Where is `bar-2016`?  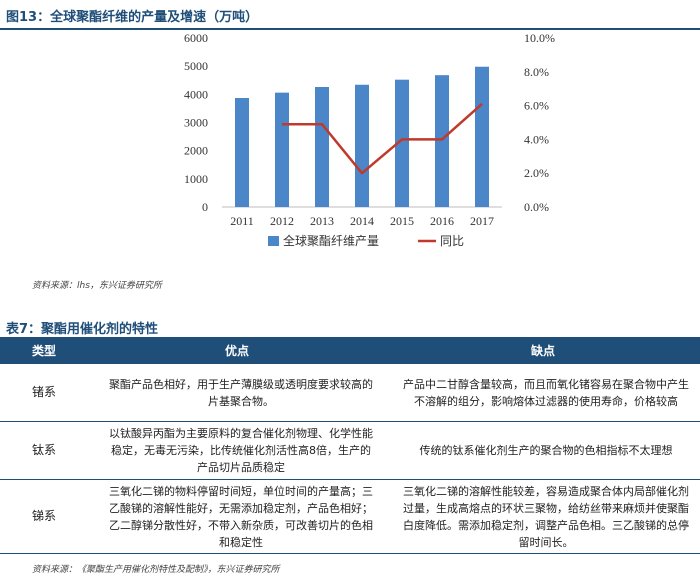 bar-2016 is located at coordinates (442, 141).